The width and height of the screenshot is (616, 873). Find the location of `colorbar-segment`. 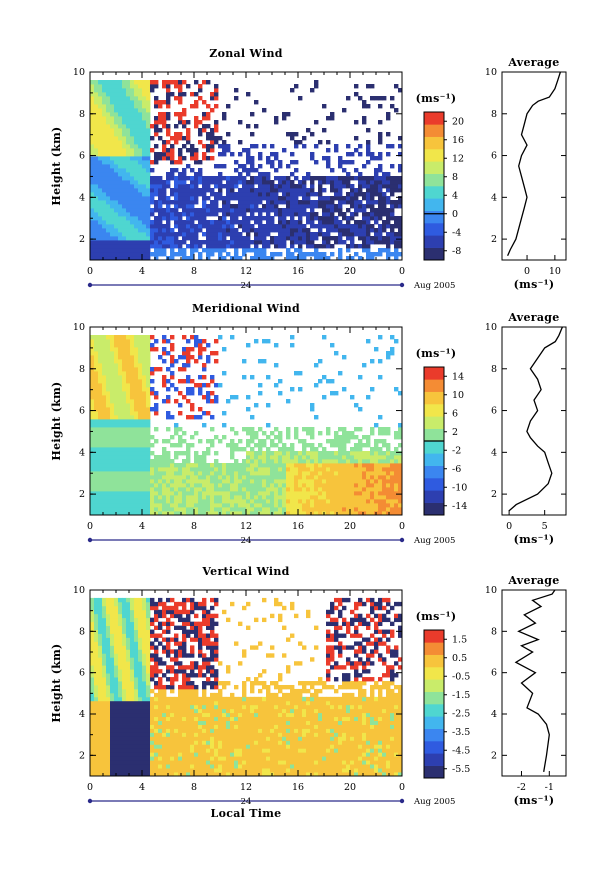

colorbar-segment is located at coordinates (434, 459).